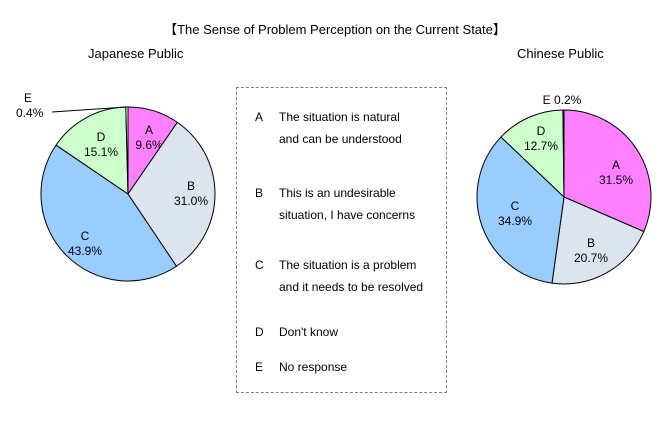  I want to click on japan-slice-c, so click(109, 213).